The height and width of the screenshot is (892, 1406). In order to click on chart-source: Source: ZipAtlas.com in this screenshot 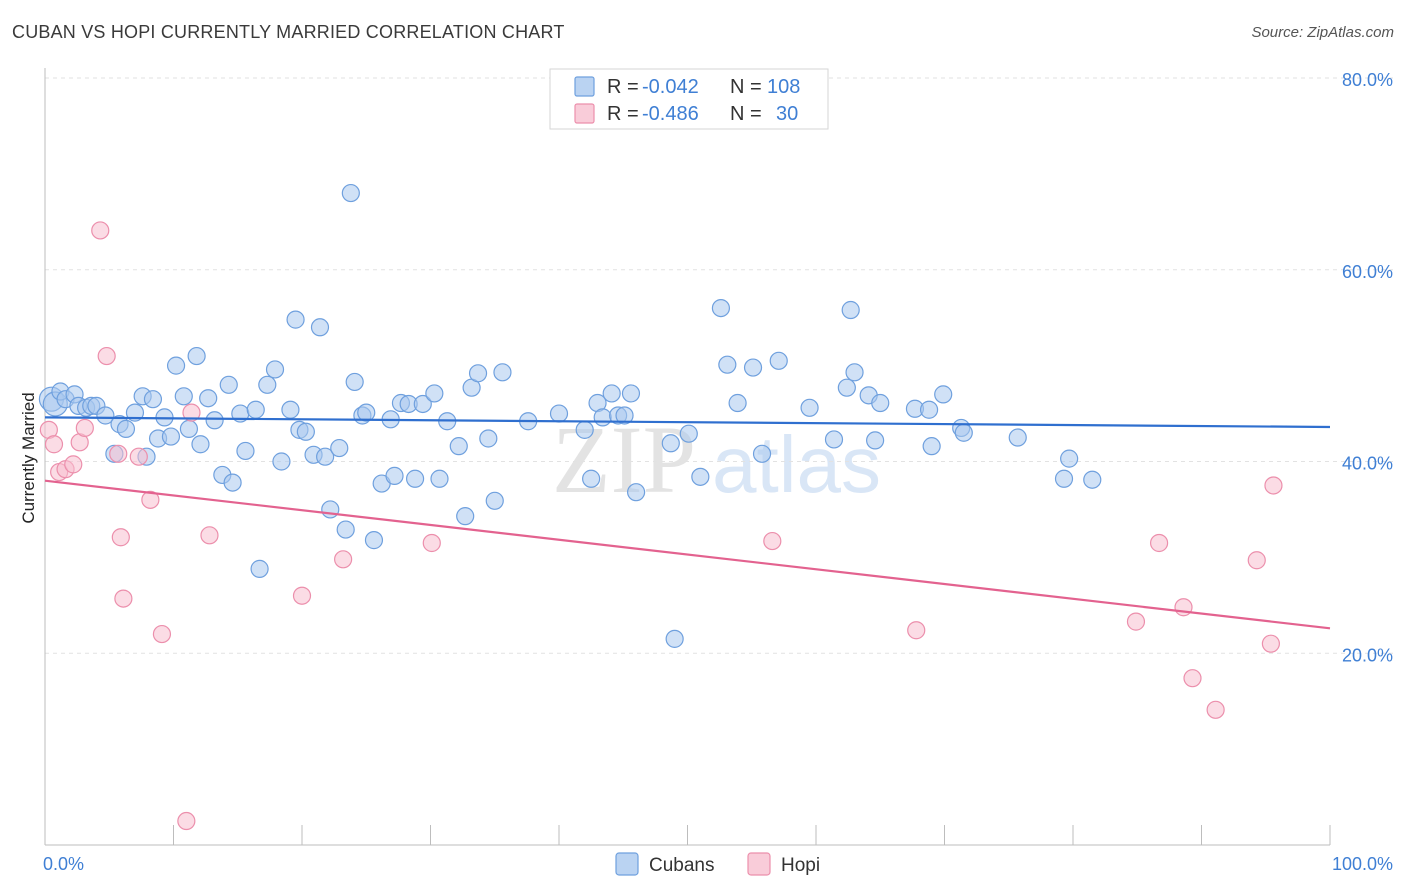, I will do `click(1322, 32)`.